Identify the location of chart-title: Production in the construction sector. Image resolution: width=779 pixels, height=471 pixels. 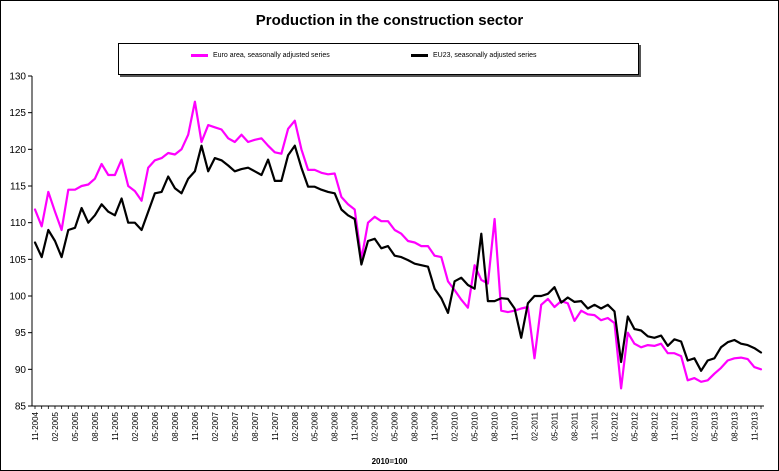
(389, 20).